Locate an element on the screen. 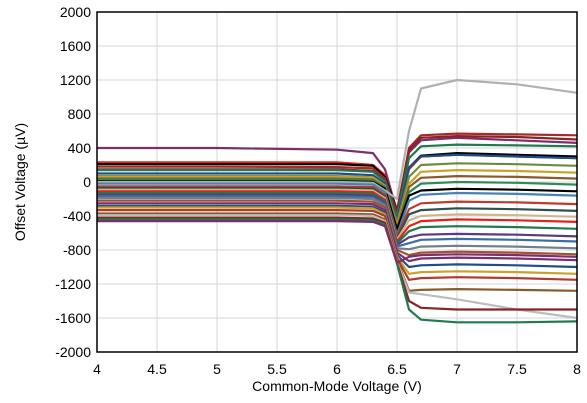 The width and height of the screenshot is (587, 403). y-tick-label: -800 is located at coordinates (77, 250).